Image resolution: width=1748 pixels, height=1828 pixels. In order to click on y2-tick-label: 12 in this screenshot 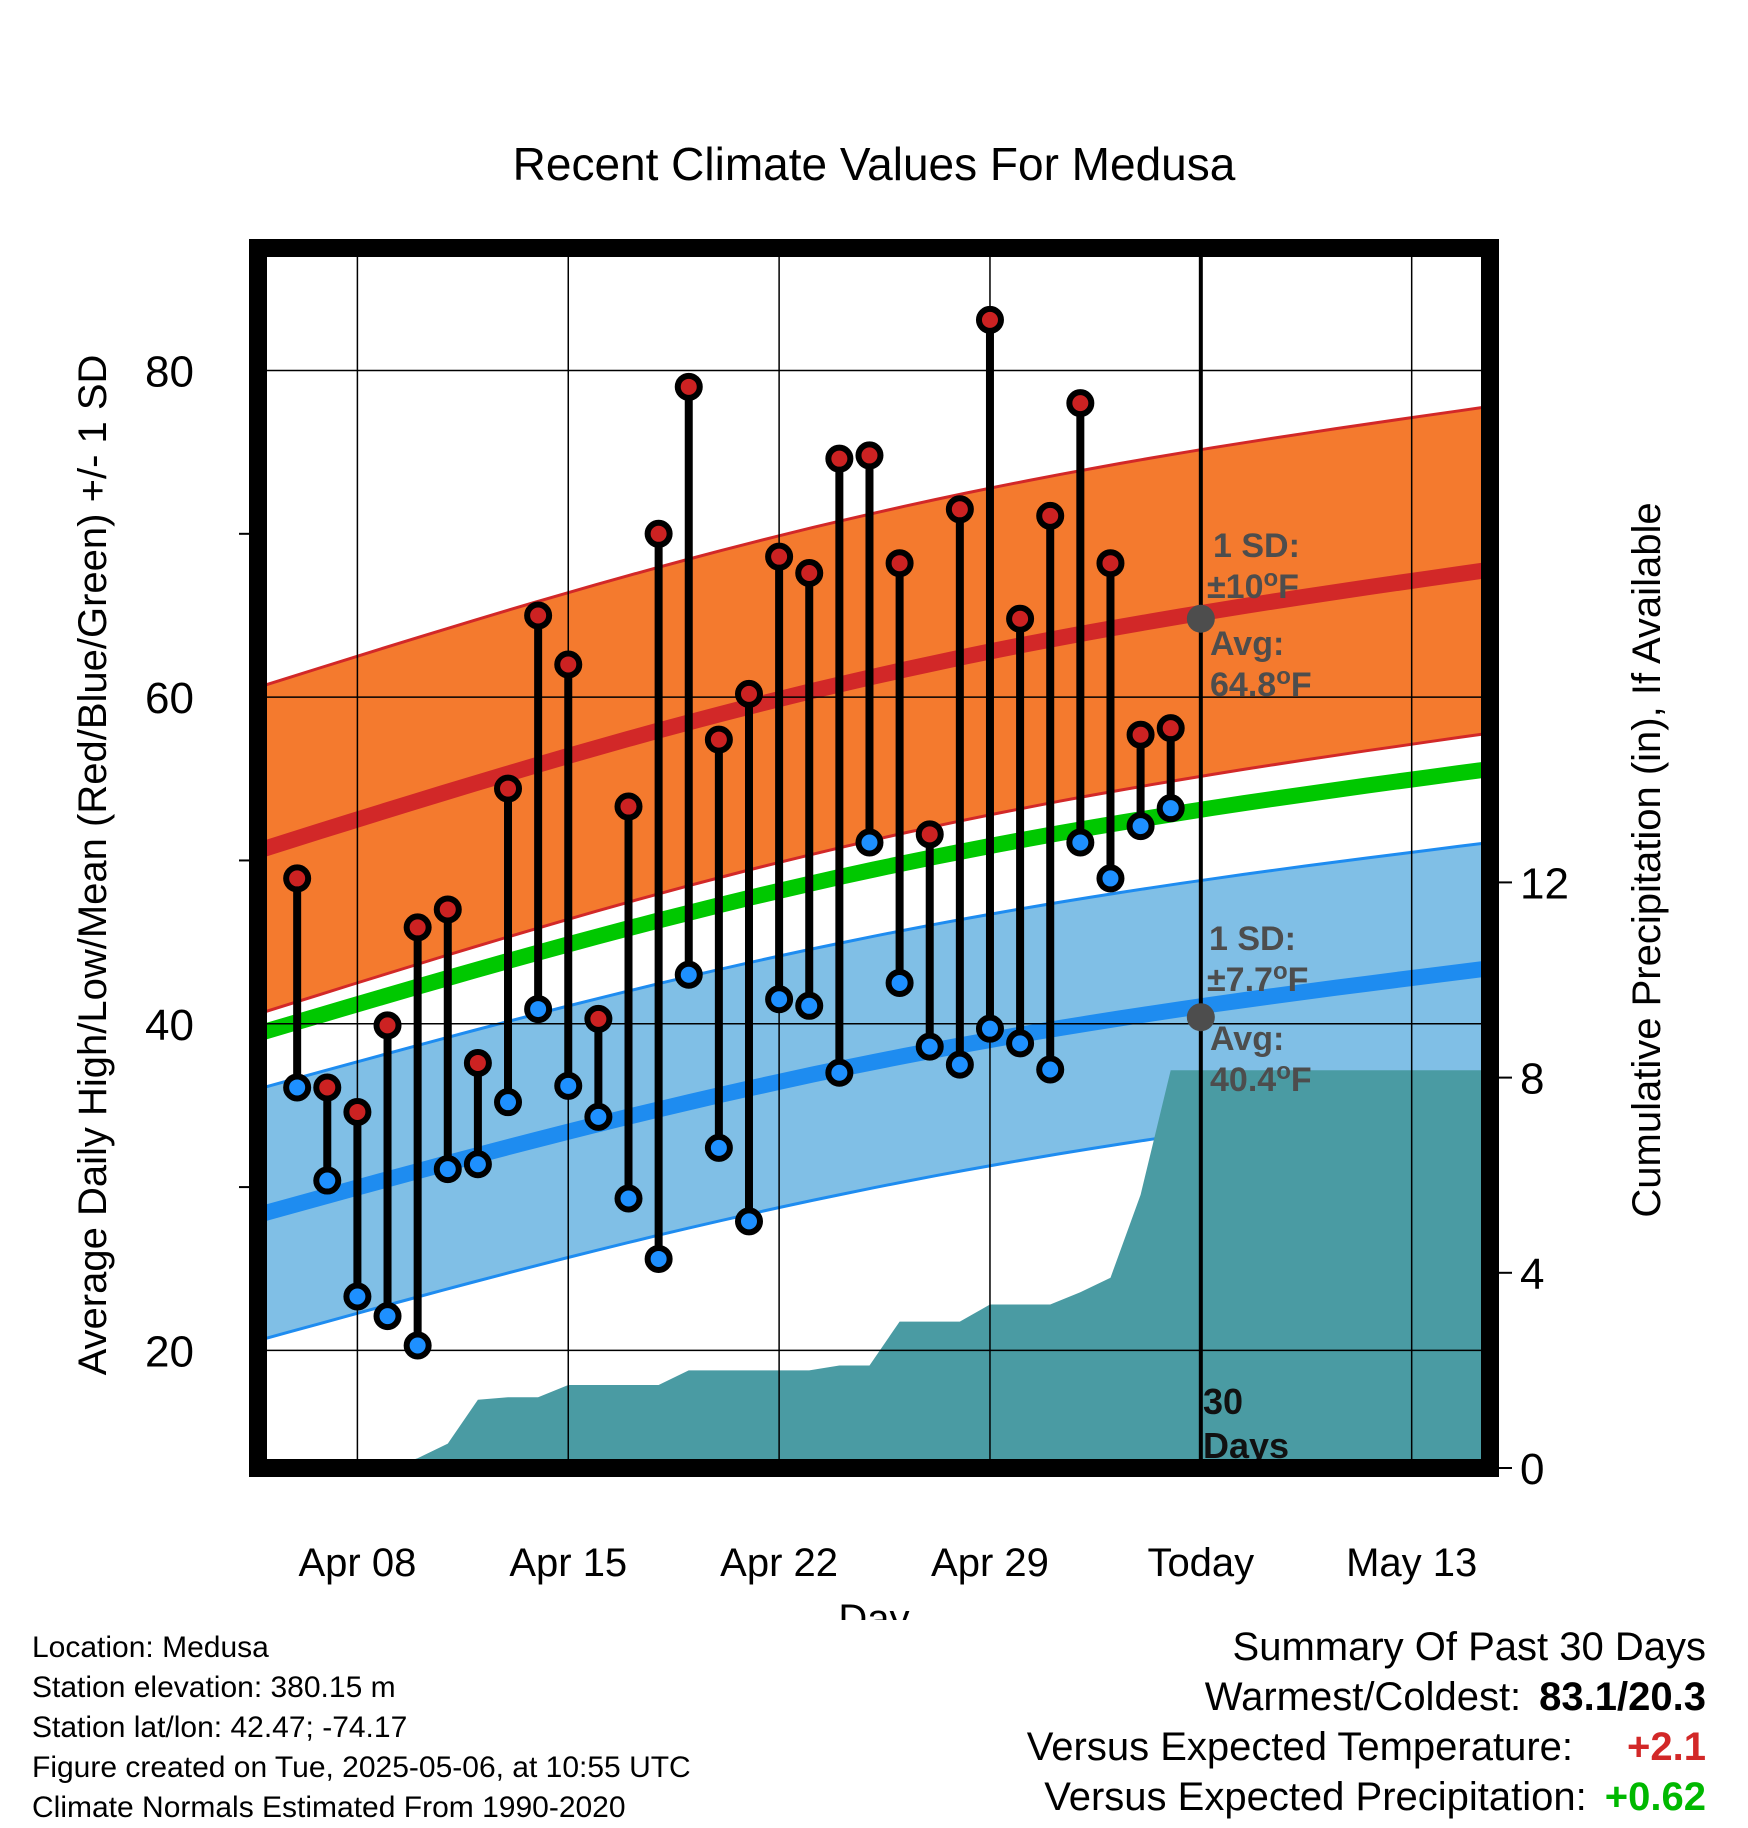, I will do `click(1544, 883)`.